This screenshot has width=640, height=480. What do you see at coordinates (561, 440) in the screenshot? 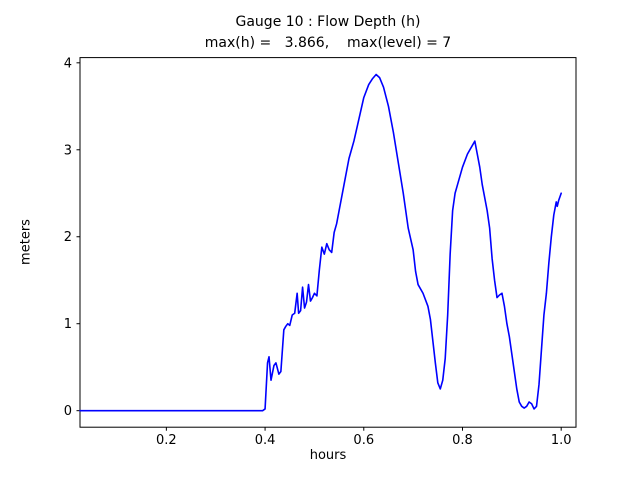
I see `x-tick-label: 1.0` at bounding box center [561, 440].